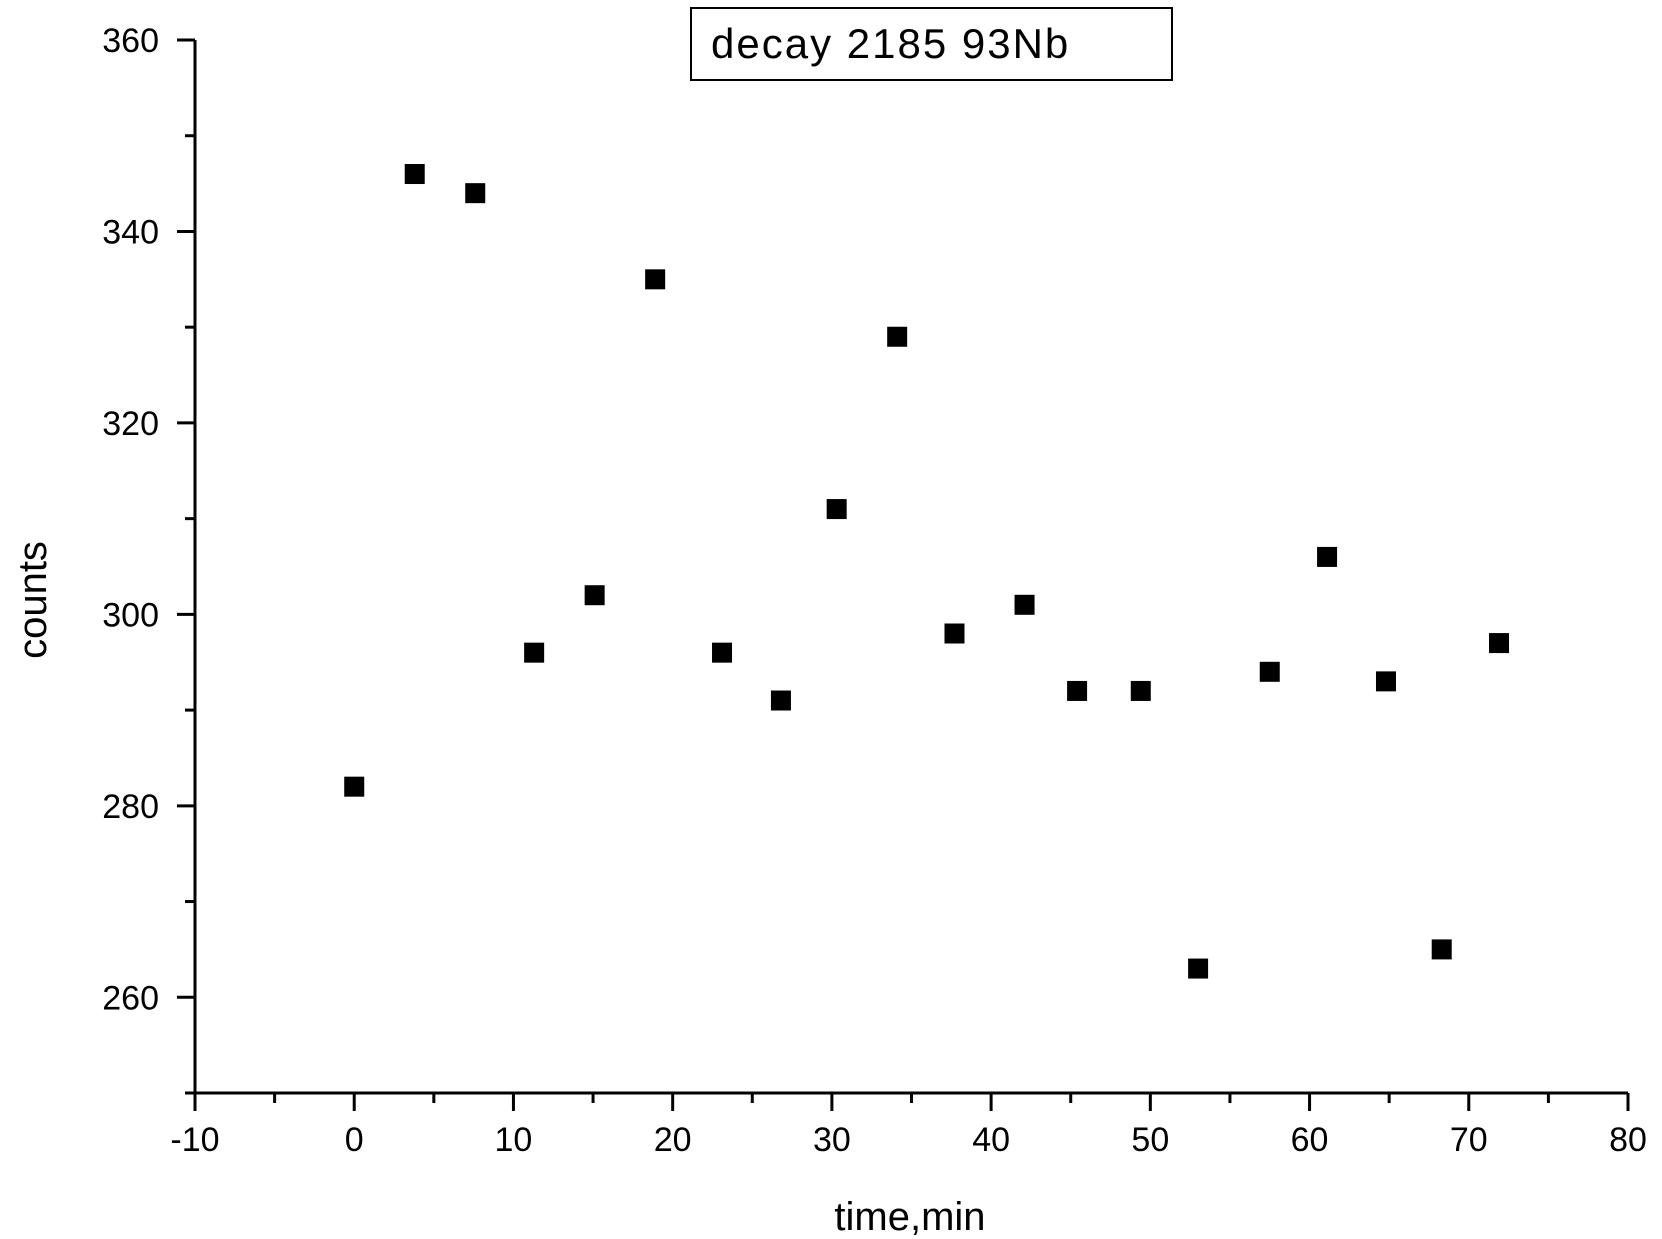 The height and width of the screenshot is (1239, 1662). What do you see at coordinates (832, 1140) in the screenshot?
I see `x-tick-label: 30` at bounding box center [832, 1140].